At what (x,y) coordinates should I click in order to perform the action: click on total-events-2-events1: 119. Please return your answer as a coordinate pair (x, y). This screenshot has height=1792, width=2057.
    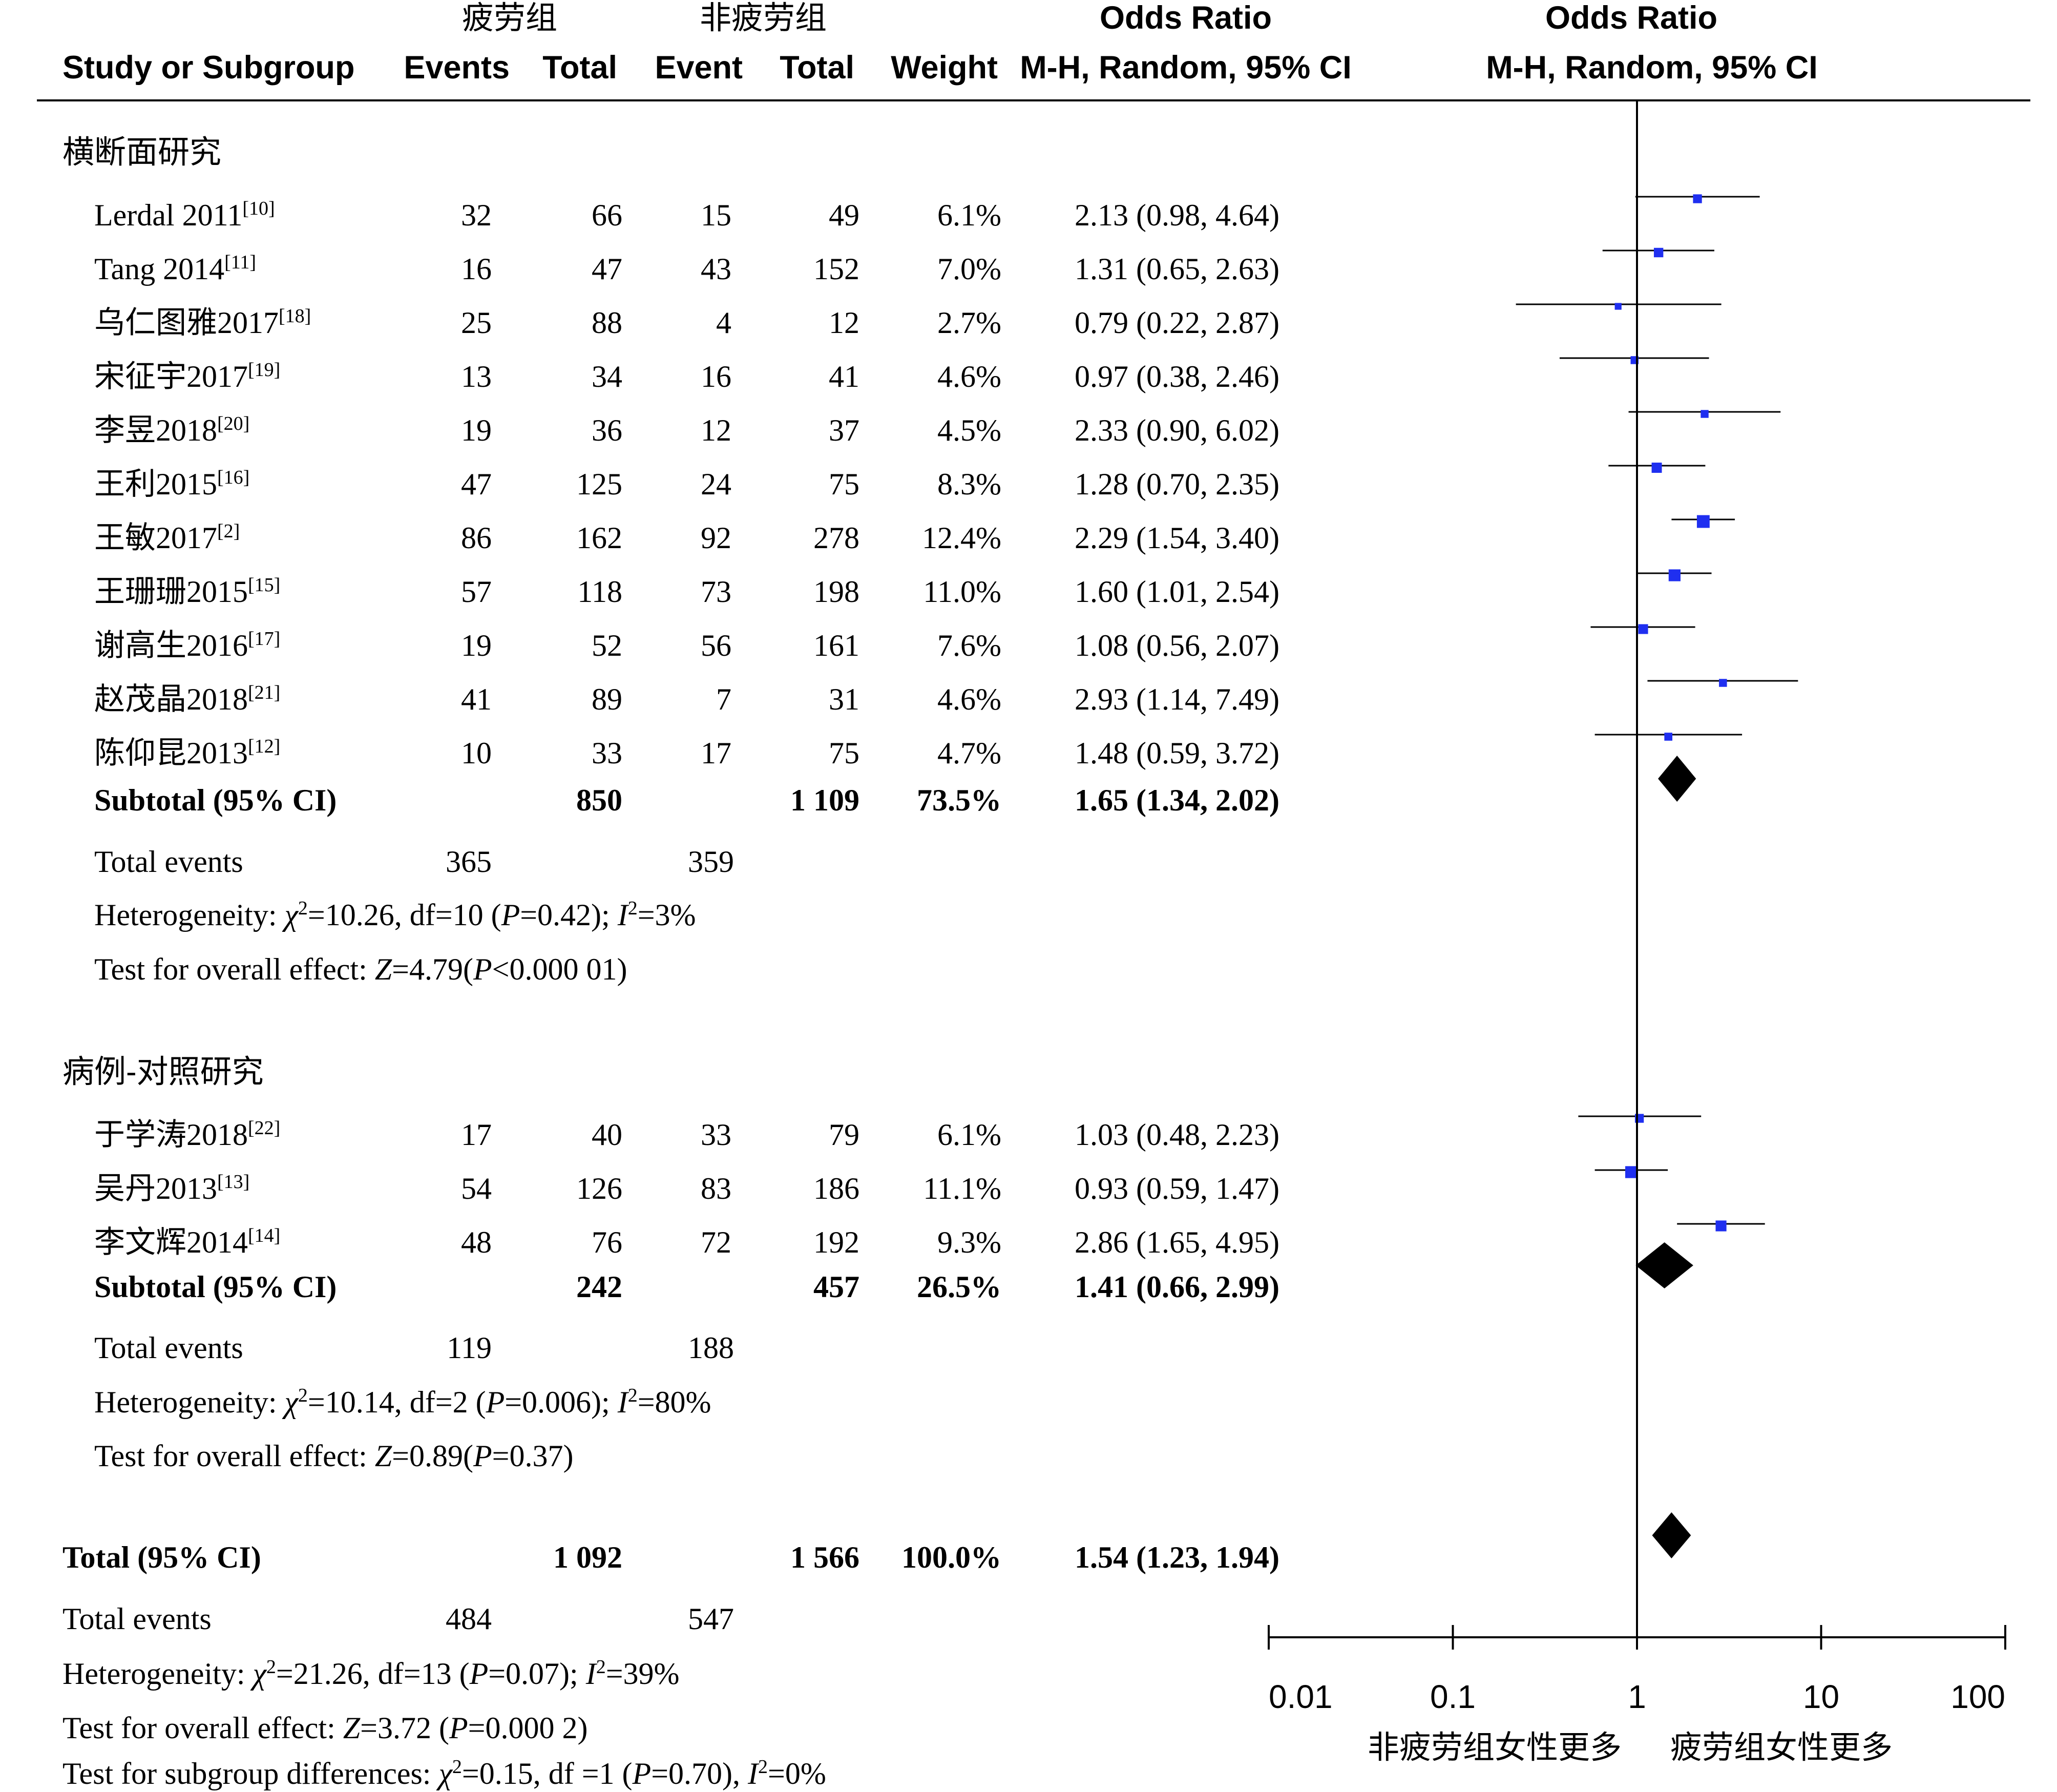
    Looking at the image, I should click on (469, 1348).